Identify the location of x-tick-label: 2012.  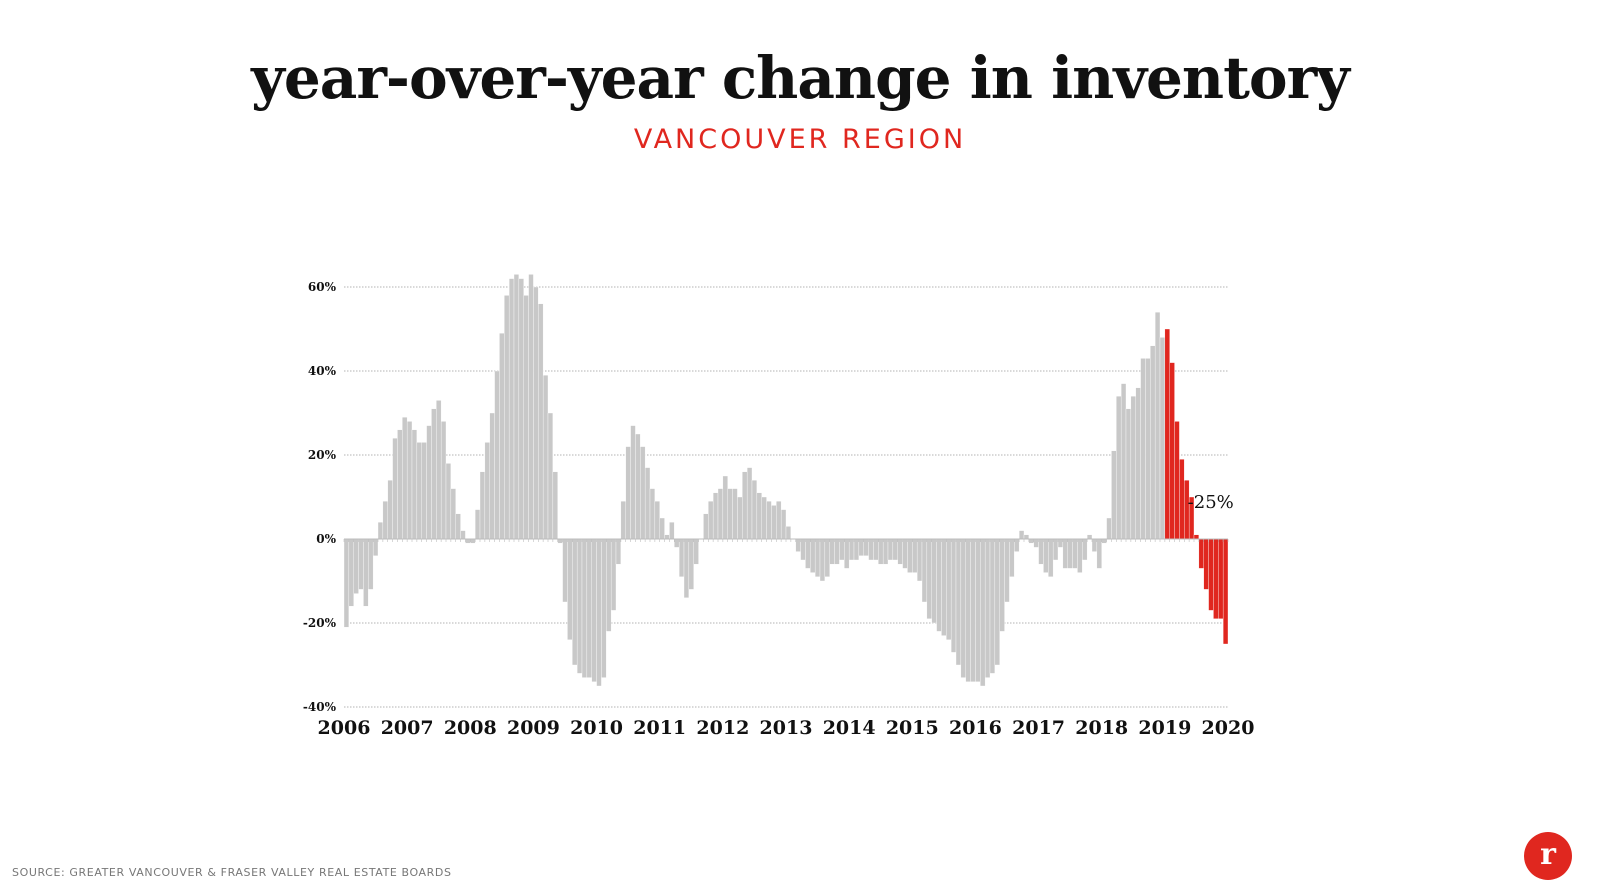
(722, 728).